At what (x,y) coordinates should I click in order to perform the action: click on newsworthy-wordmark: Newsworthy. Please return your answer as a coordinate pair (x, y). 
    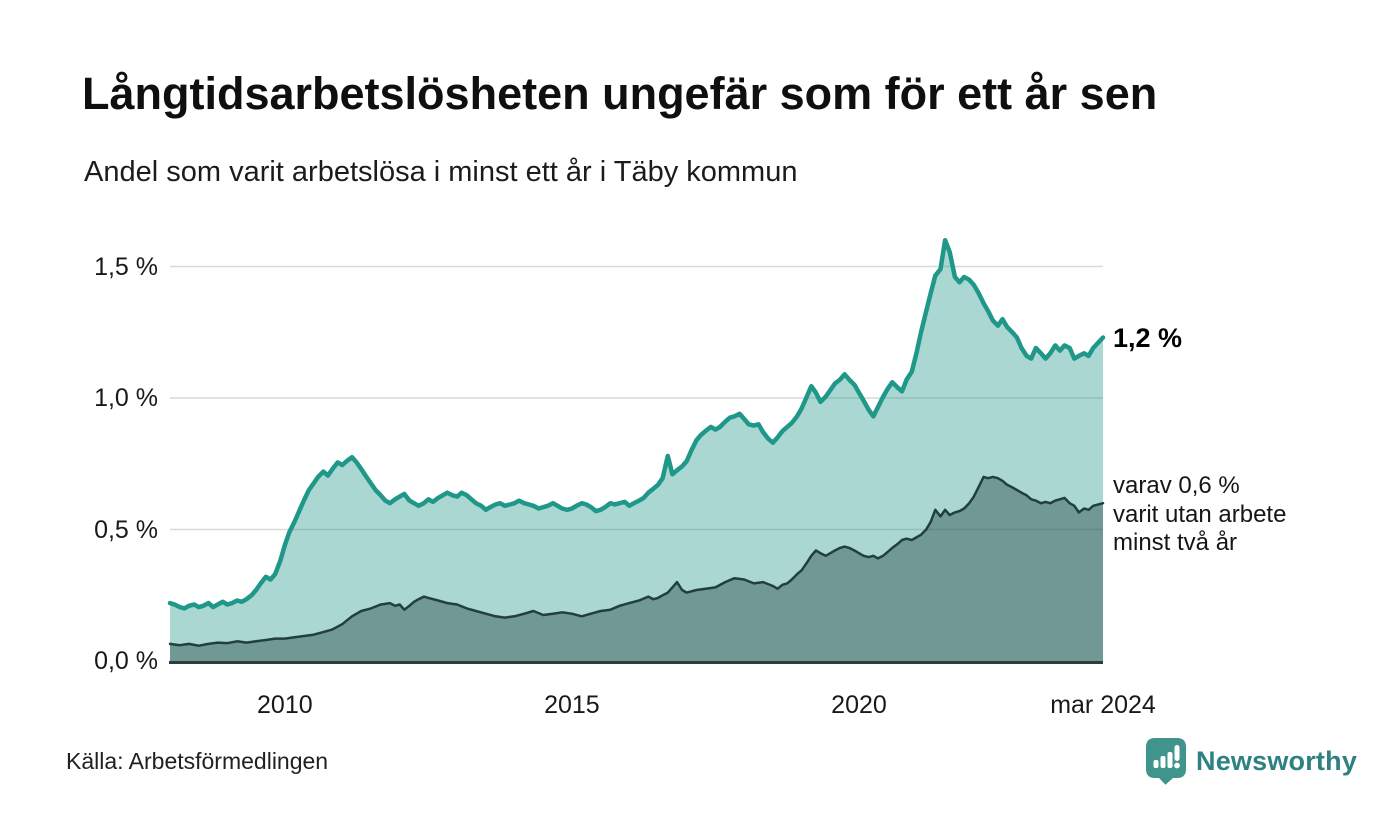
    Looking at the image, I should click on (1277, 761).